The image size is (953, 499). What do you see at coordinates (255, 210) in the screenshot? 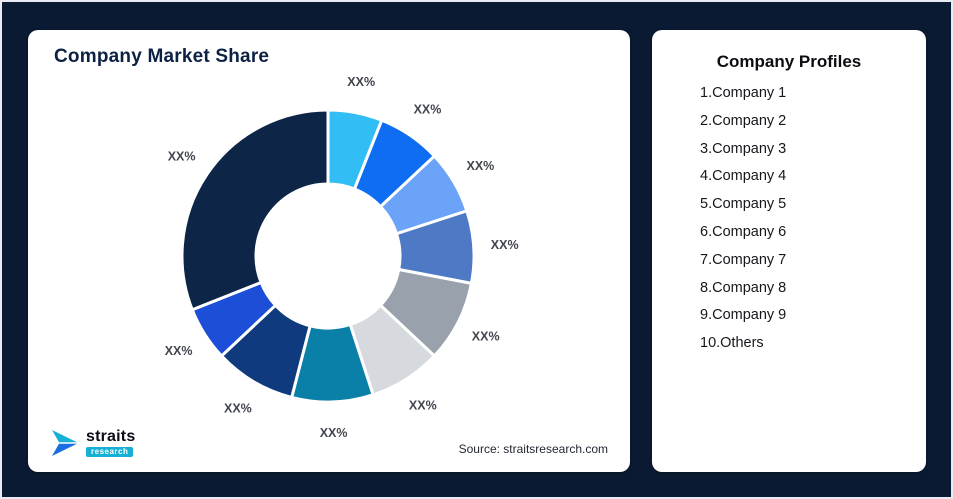
I see `donut-segment-others` at bounding box center [255, 210].